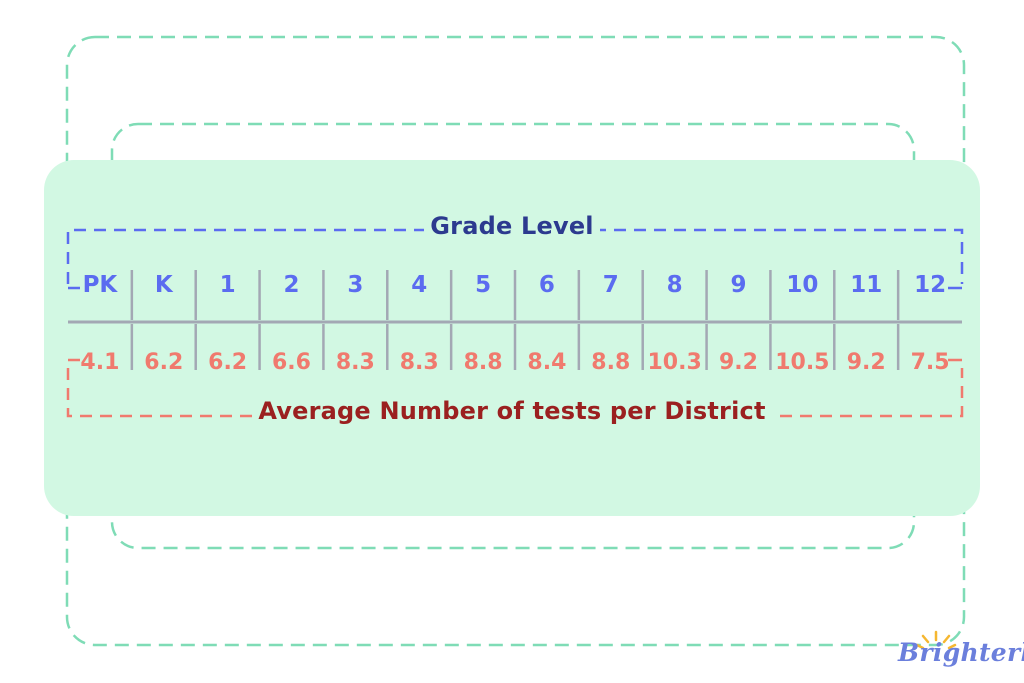 The image size is (1024, 683). I want to click on grade-level-title: Grade Level, so click(512, 226).